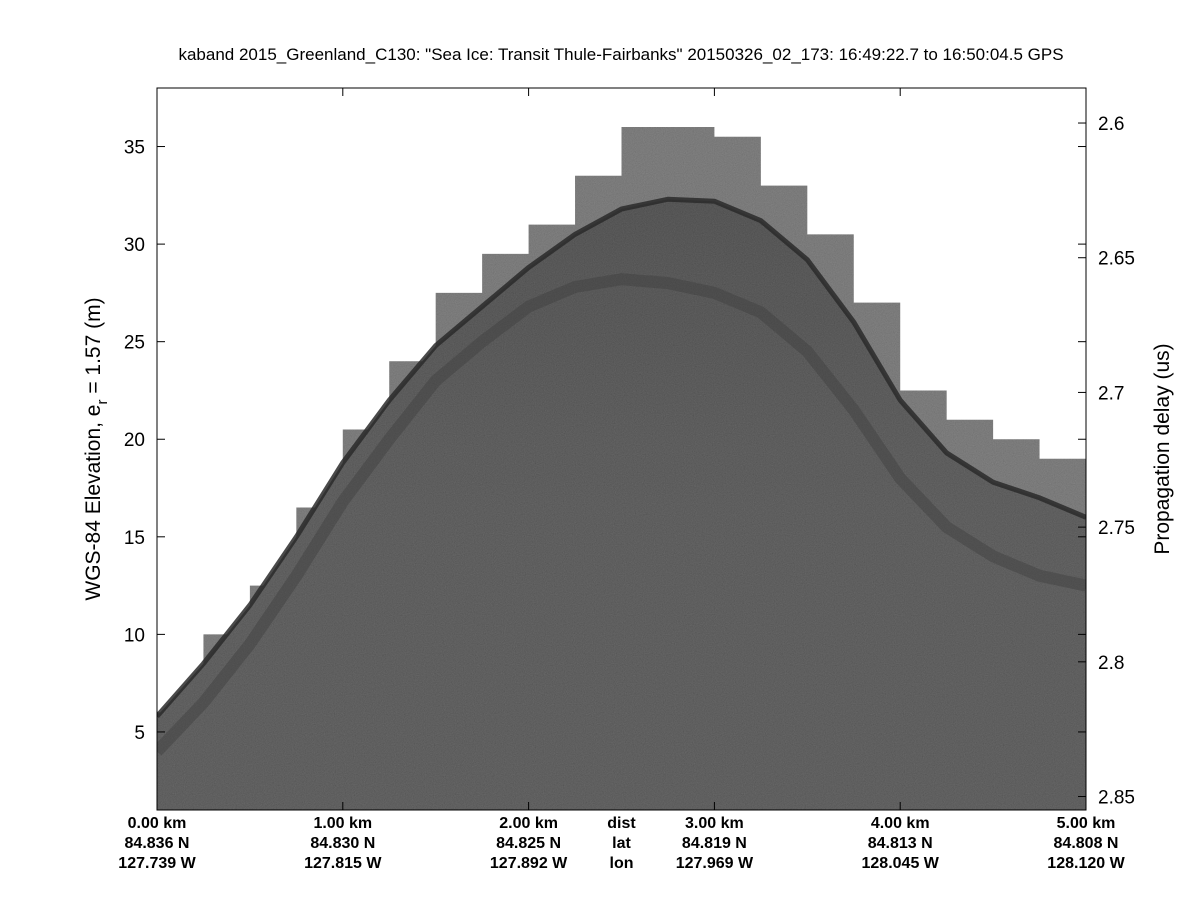 The height and width of the screenshot is (900, 1200). I want to click on right-axis-ticks: 2.6 2.65 2.7 2.75 2.8 2.85, so click(1106, 461).